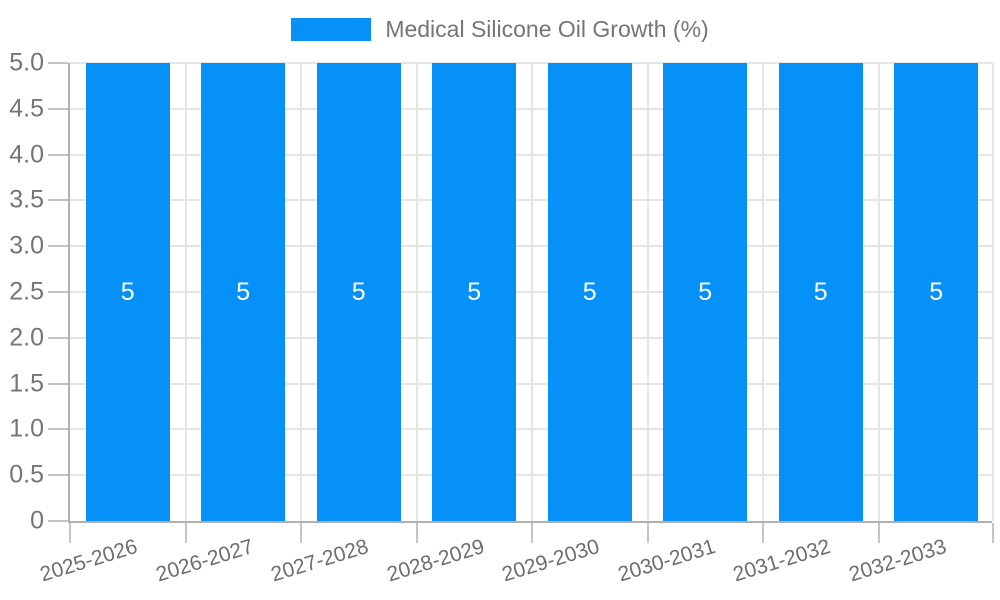 Image resolution: width=1000 pixels, height=600 pixels. What do you see at coordinates (26, 291) in the screenshot?
I see `y-tick-label: 2.5` at bounding box center [26, 291].